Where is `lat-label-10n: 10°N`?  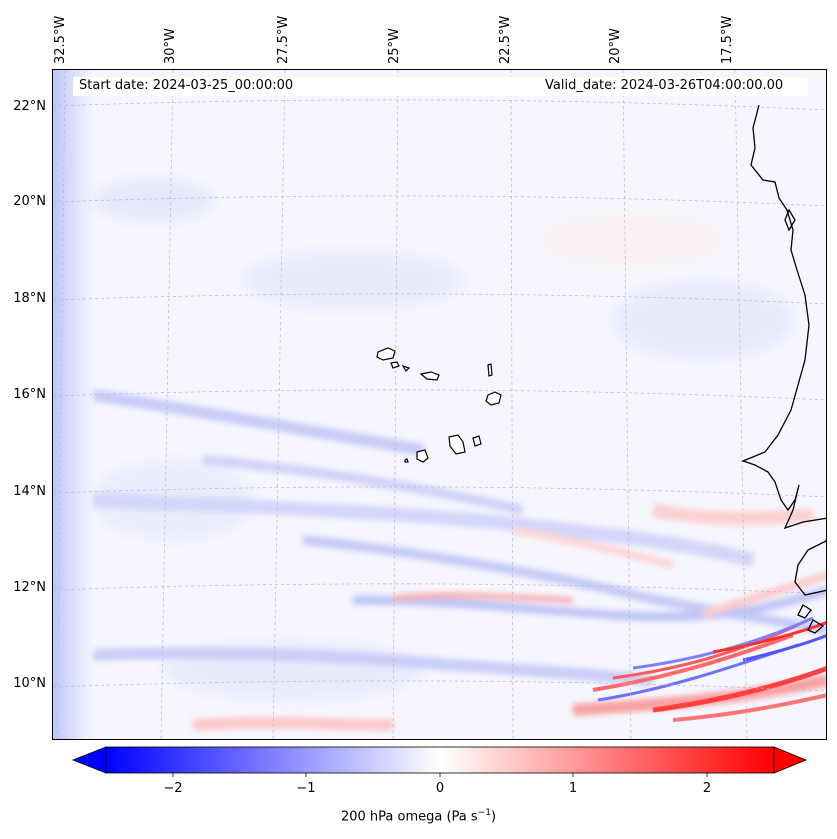 lat-label-10n: 10°N is located at coordinates (29, 683).